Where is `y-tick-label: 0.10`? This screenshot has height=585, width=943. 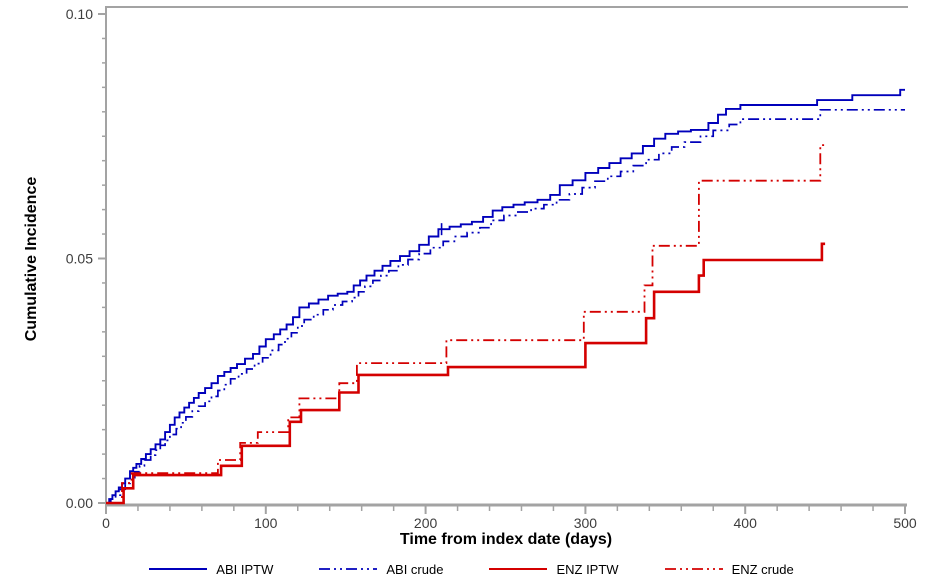 y-tick-label: 0.10 is located at coordinates (79, 14).